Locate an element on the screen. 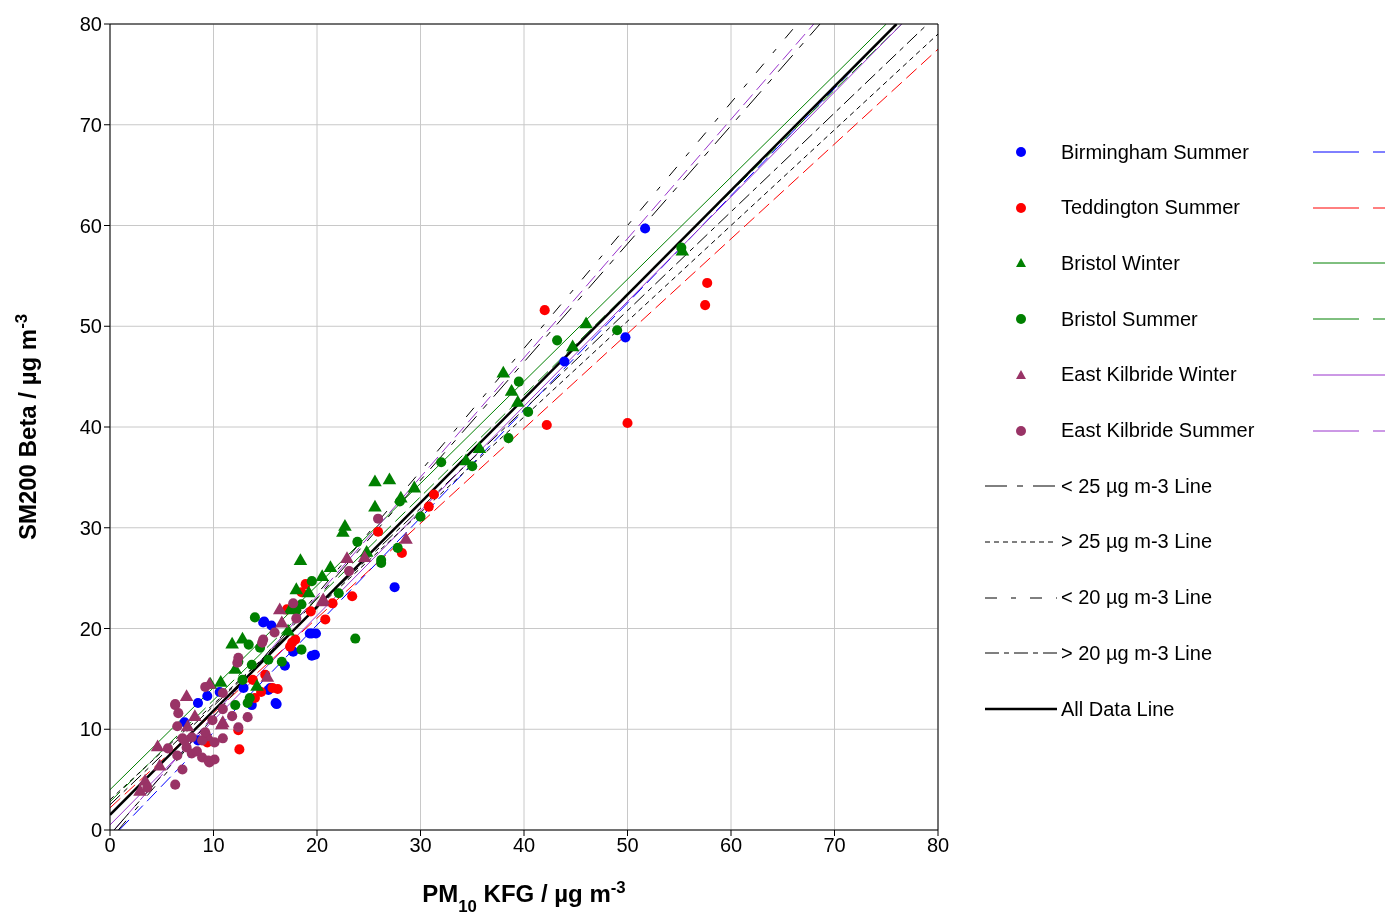  y-tick-label: 50 is located at coordinates (90, 326).